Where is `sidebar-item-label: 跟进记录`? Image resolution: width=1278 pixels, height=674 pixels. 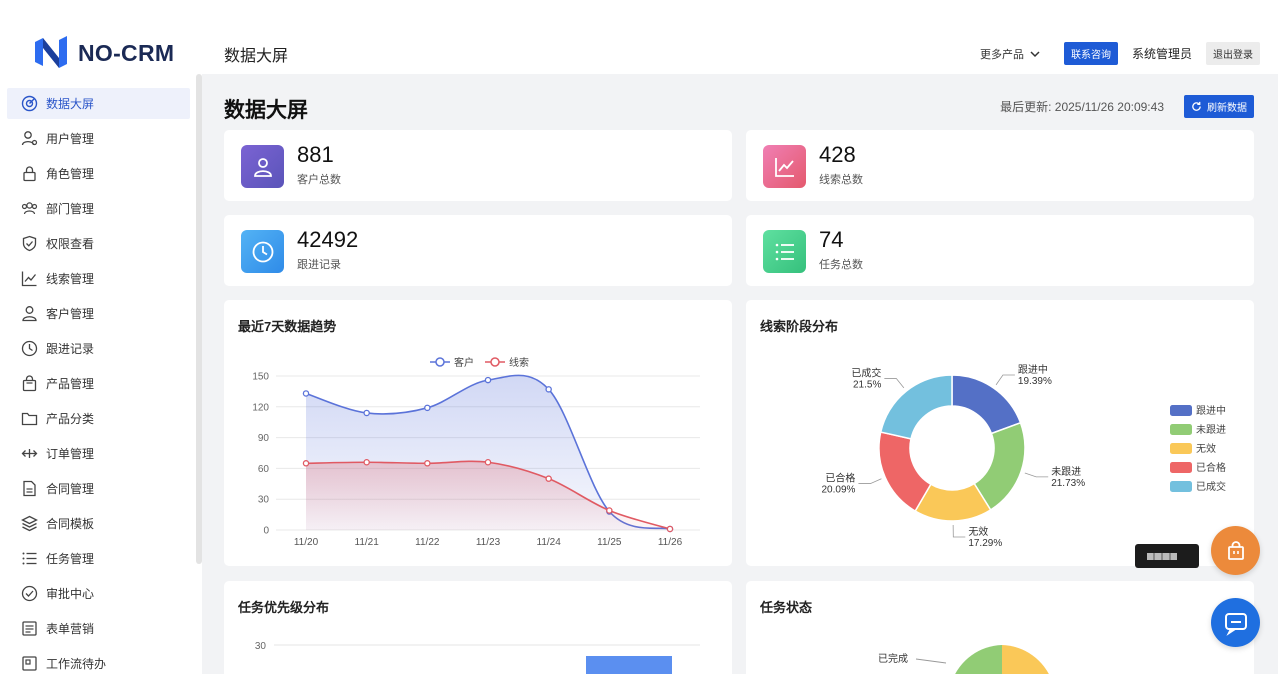 sidebar-item-label: 跟进记录 is located at coordinates (70, 349).